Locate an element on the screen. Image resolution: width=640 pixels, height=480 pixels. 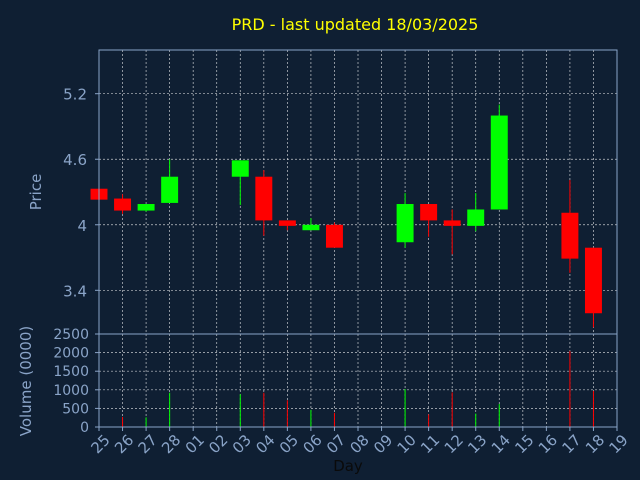
price-tick-label: 4.6 is located at coordinates (75, 160).